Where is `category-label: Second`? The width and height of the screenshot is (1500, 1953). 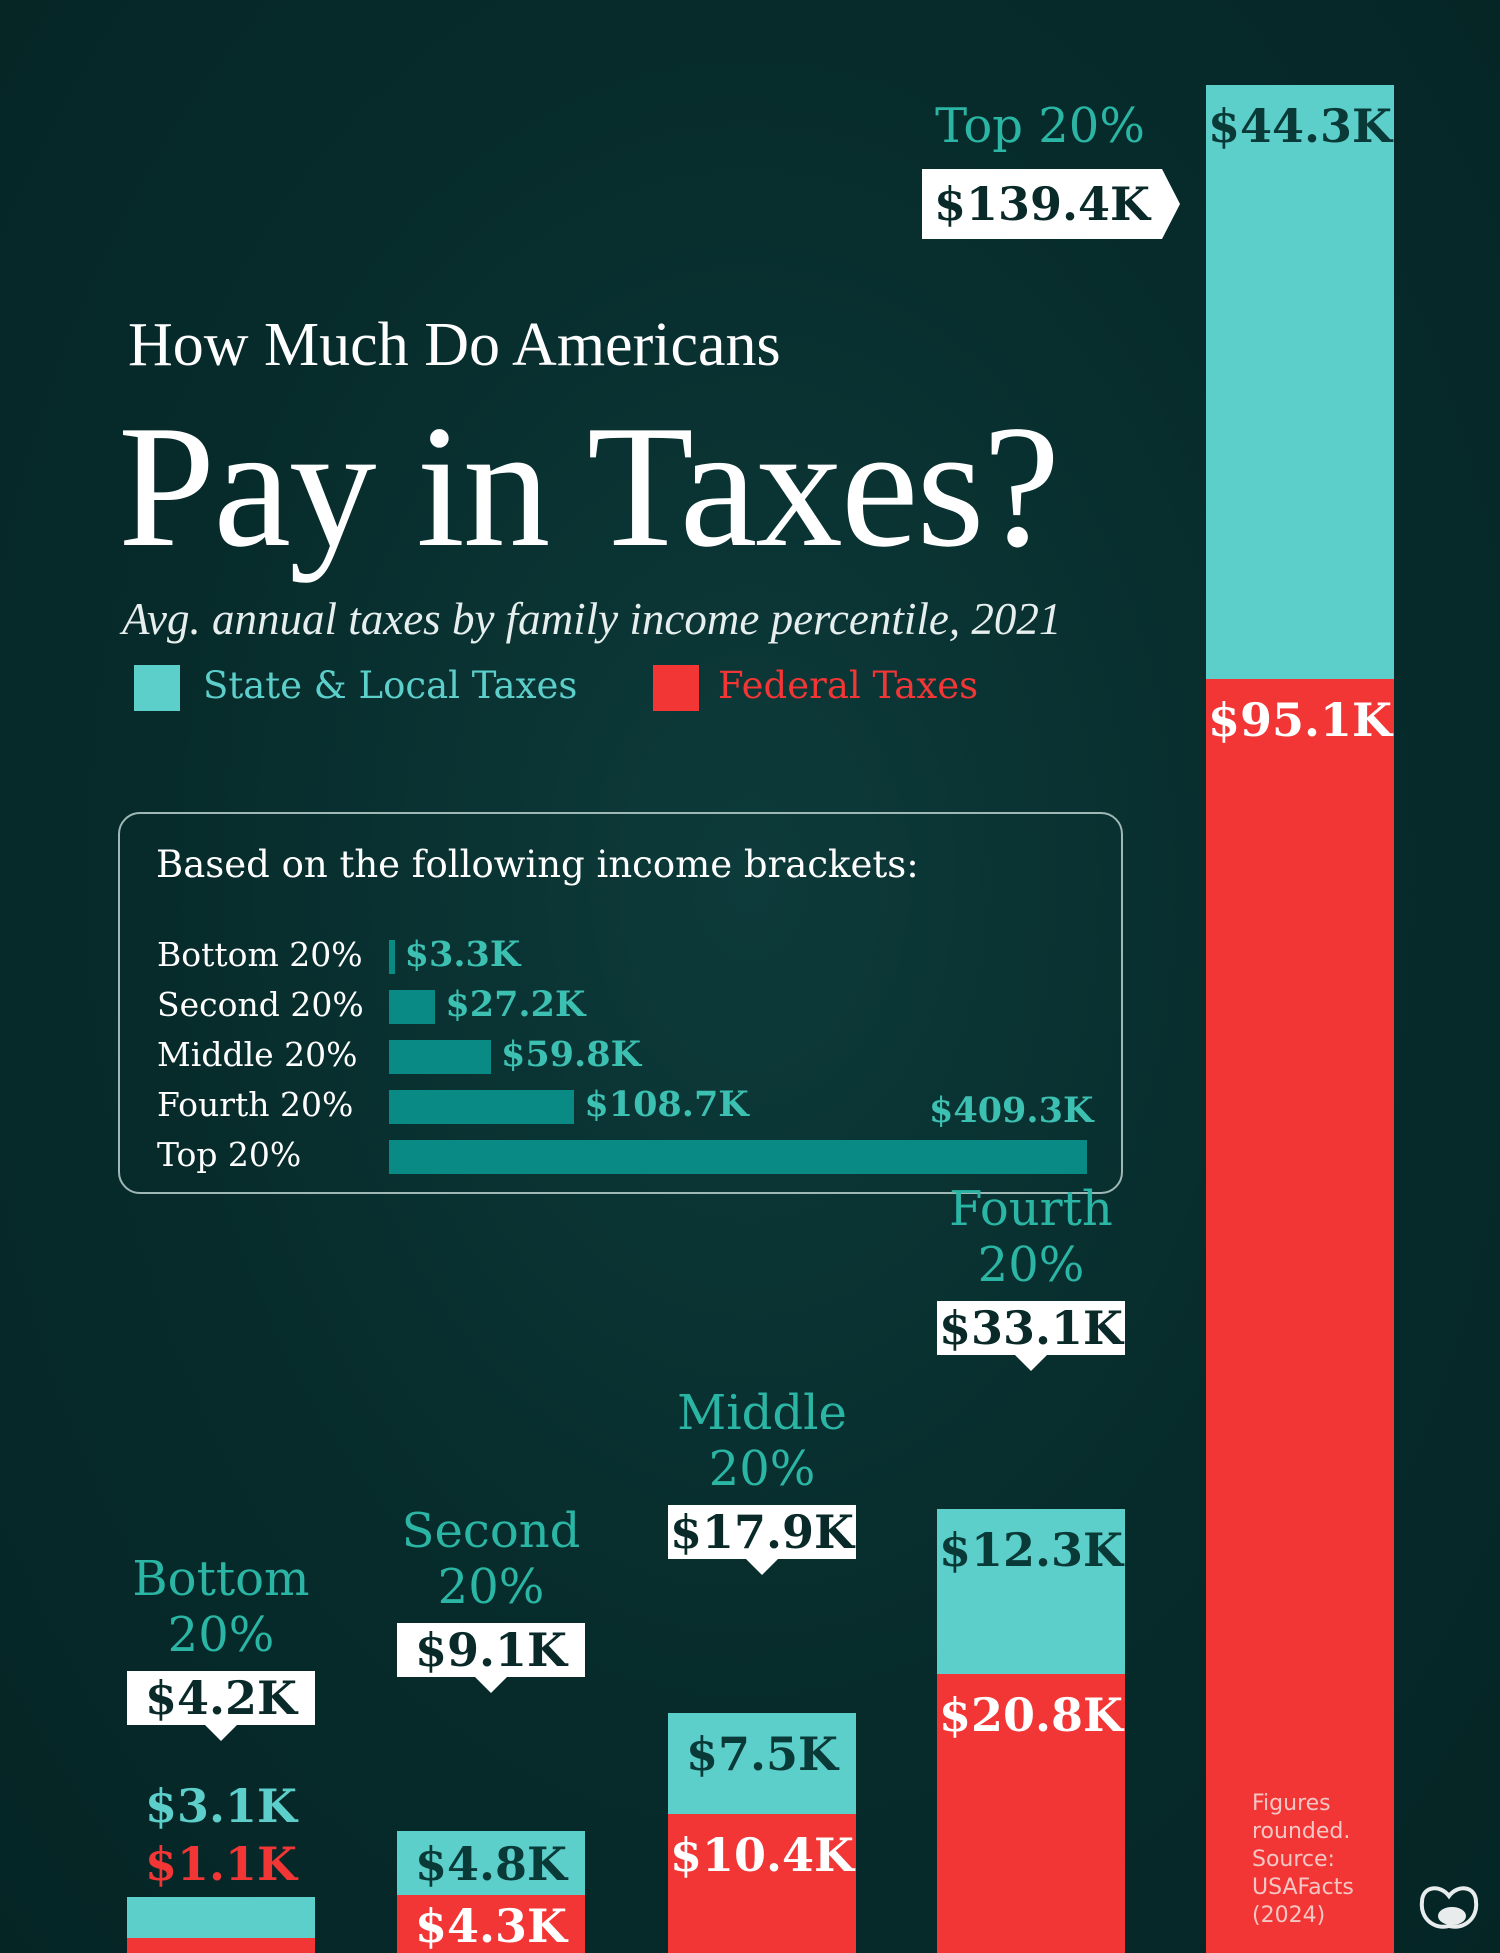
category-label: Second is located at coordinates (491, 1531).